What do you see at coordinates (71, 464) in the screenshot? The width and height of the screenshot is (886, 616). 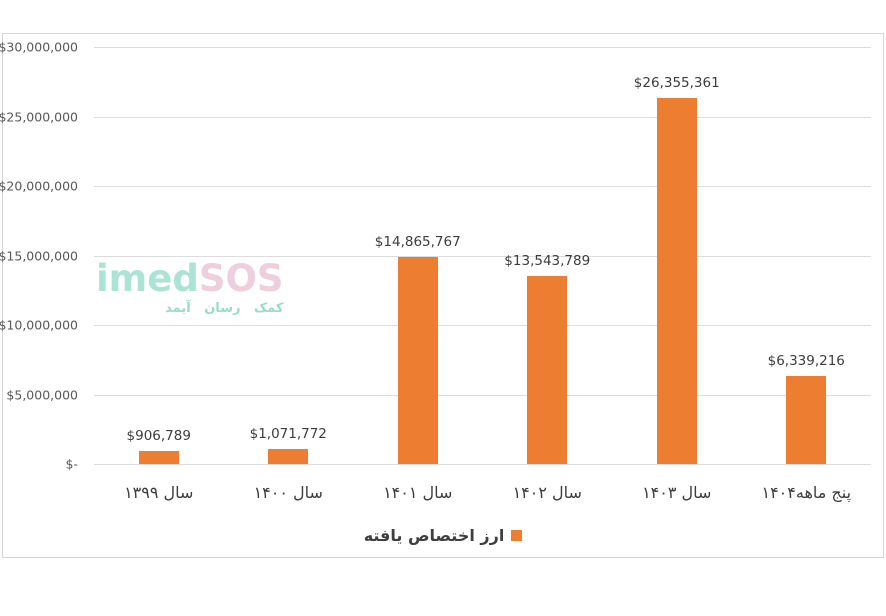 I see `y-axis-tick-label: $-` at bounding box center [71, 464].